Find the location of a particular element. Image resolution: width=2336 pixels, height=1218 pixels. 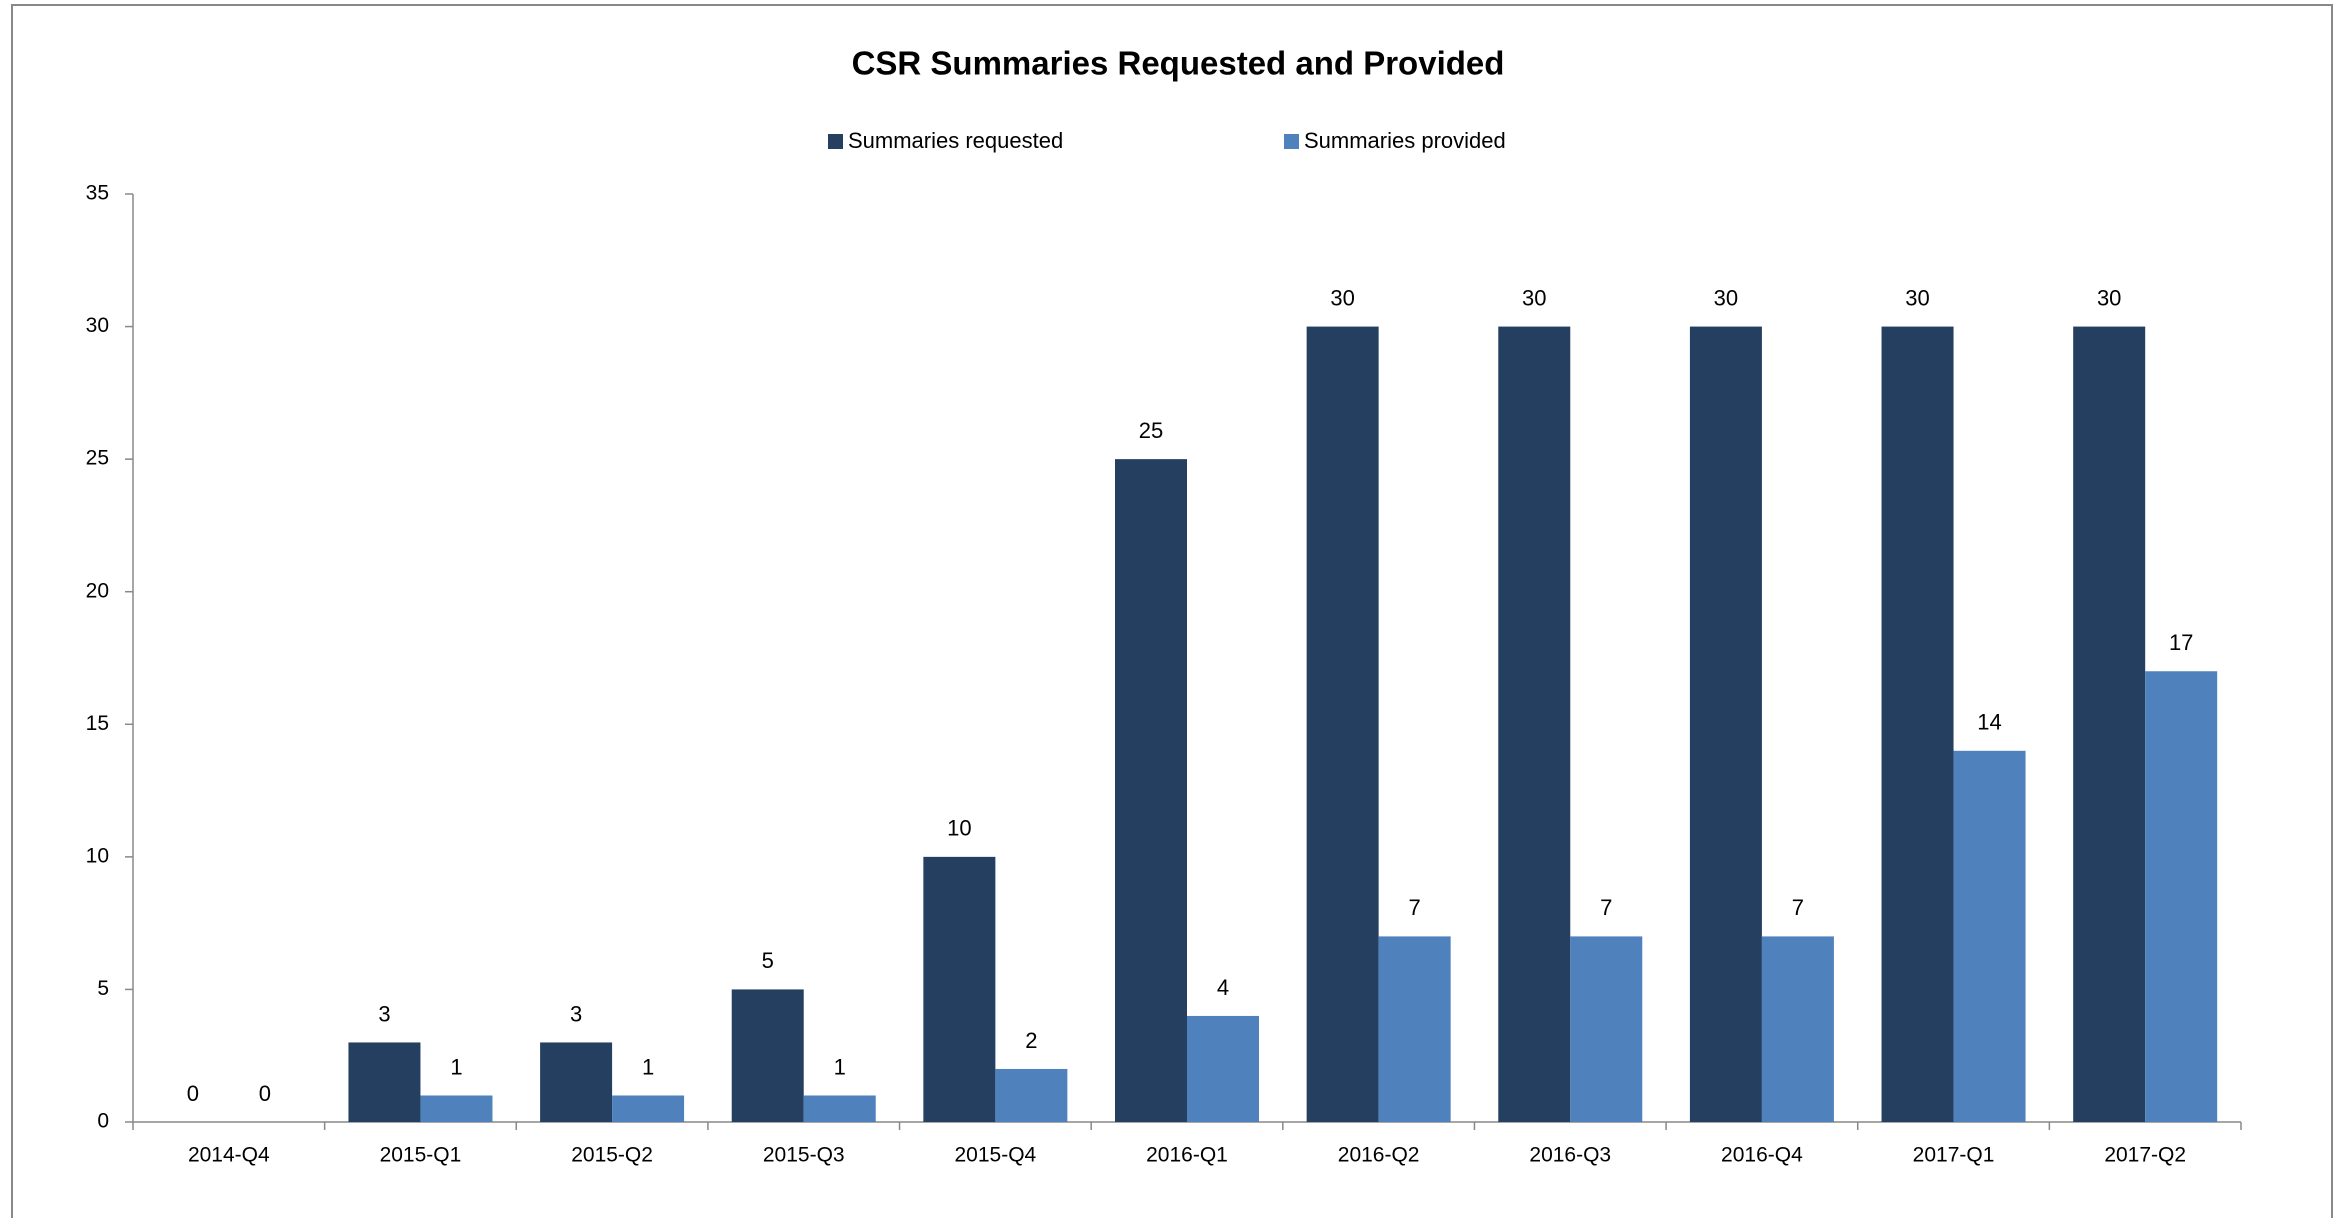

x-tick-label: 2015-Q1 is located at coordinates (421, 1155).